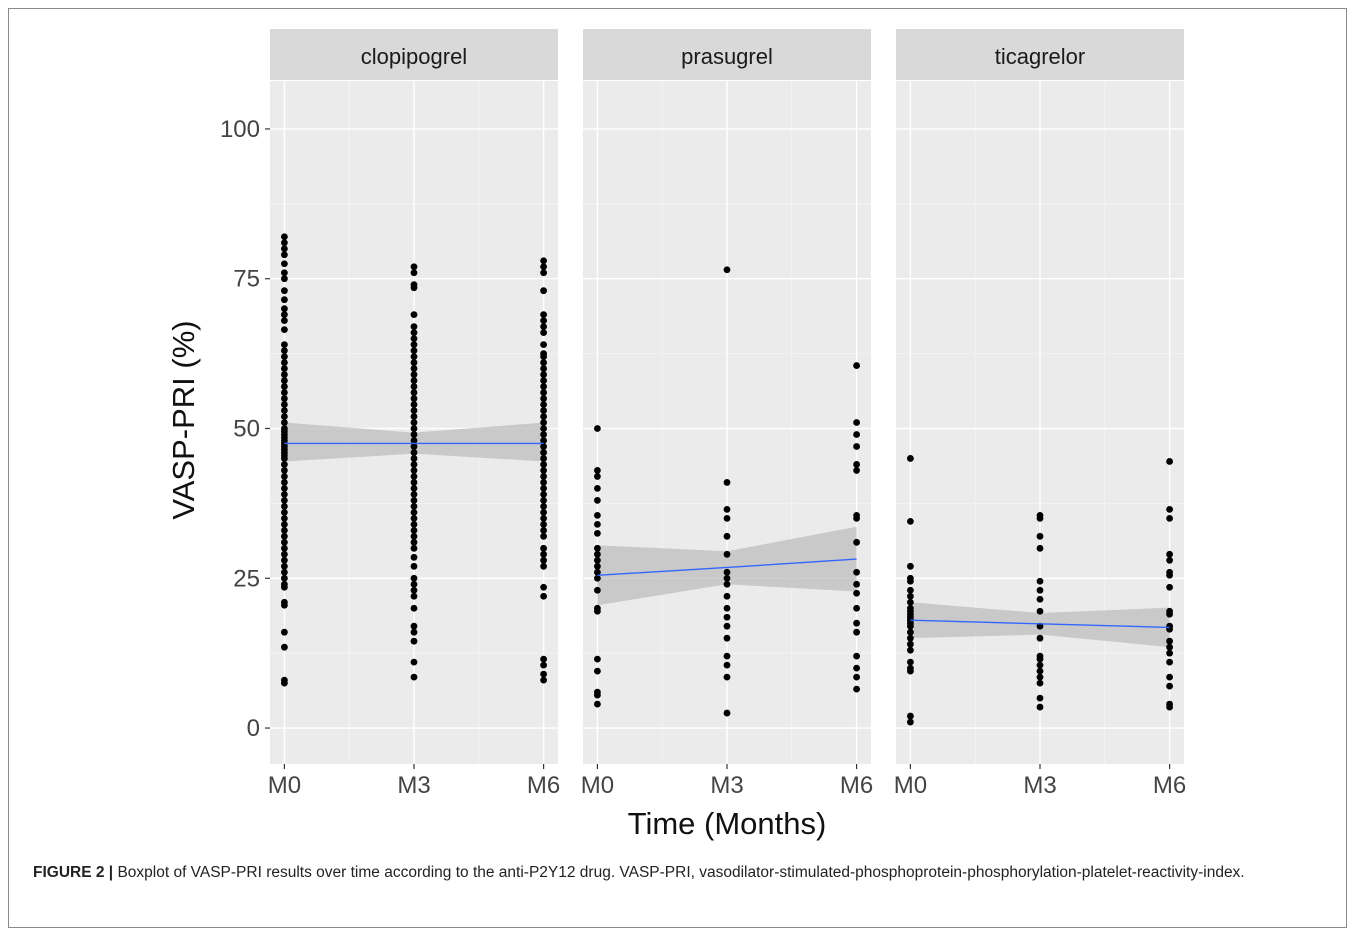  I want to click on x-tick-label: M6, so click(856, 785).